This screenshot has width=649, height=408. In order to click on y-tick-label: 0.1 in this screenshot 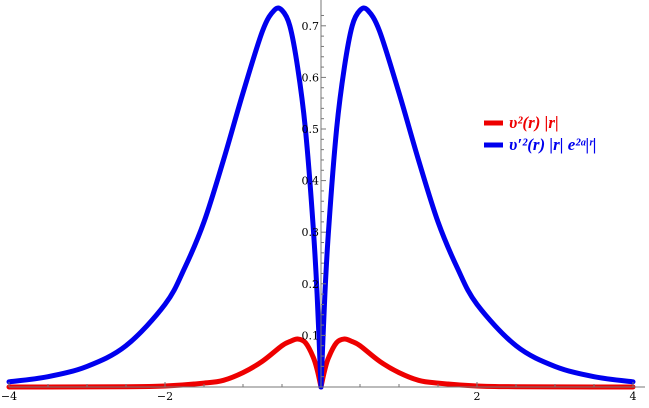, I will do `click(311, 335)`.